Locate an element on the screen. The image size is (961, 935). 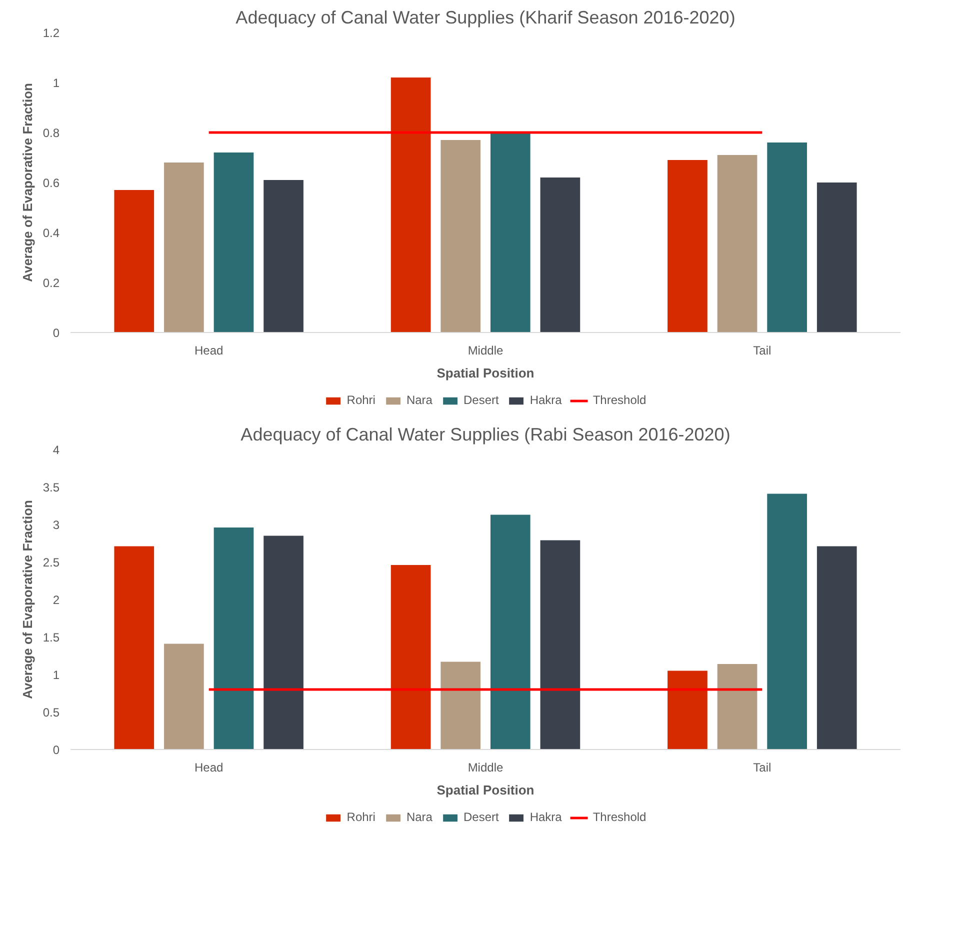
y-tick-label: 1.5 is located at coordinates (51, 637).